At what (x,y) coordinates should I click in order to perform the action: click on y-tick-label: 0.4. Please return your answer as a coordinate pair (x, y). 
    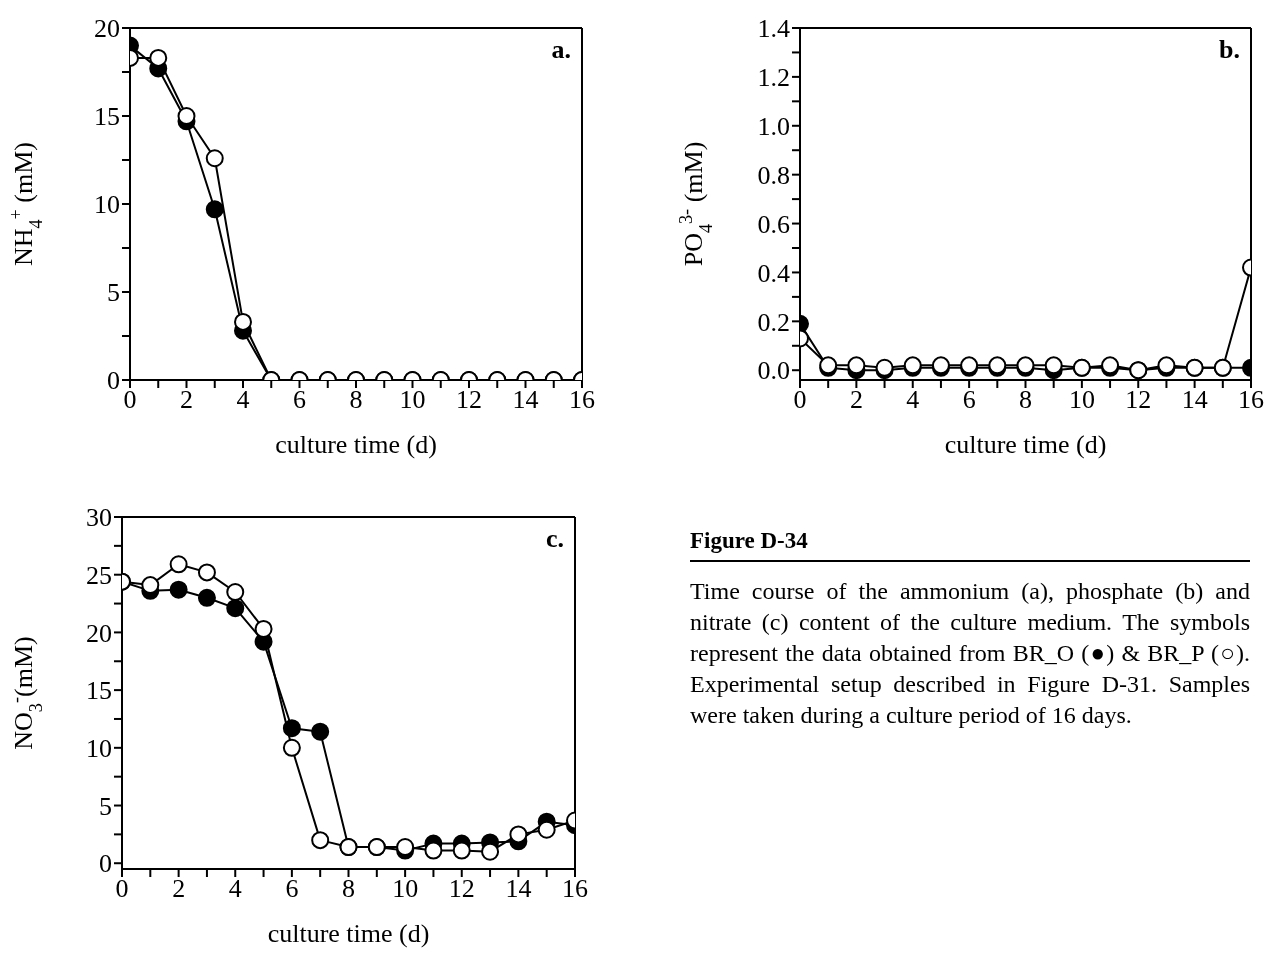
    Looking at the image, I should click on (773, 273).